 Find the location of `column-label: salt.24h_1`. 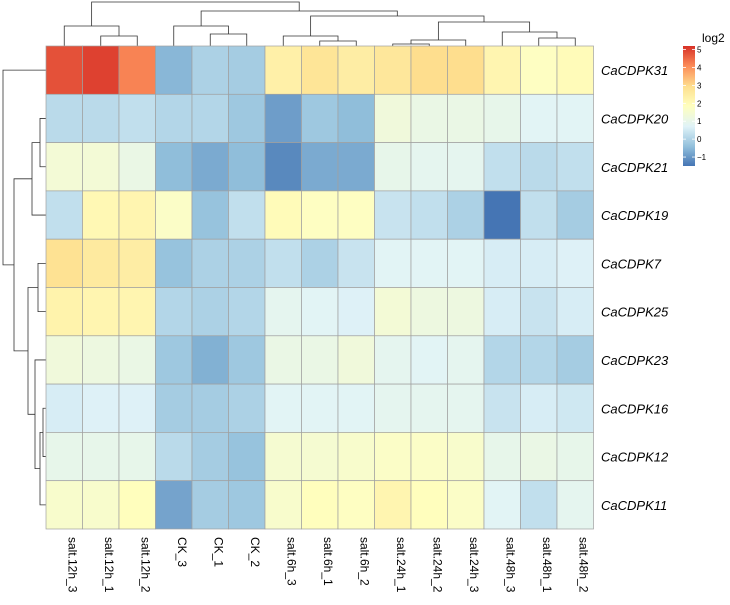

column-label: salt.24h_1 is located at coordinates (401, 565).